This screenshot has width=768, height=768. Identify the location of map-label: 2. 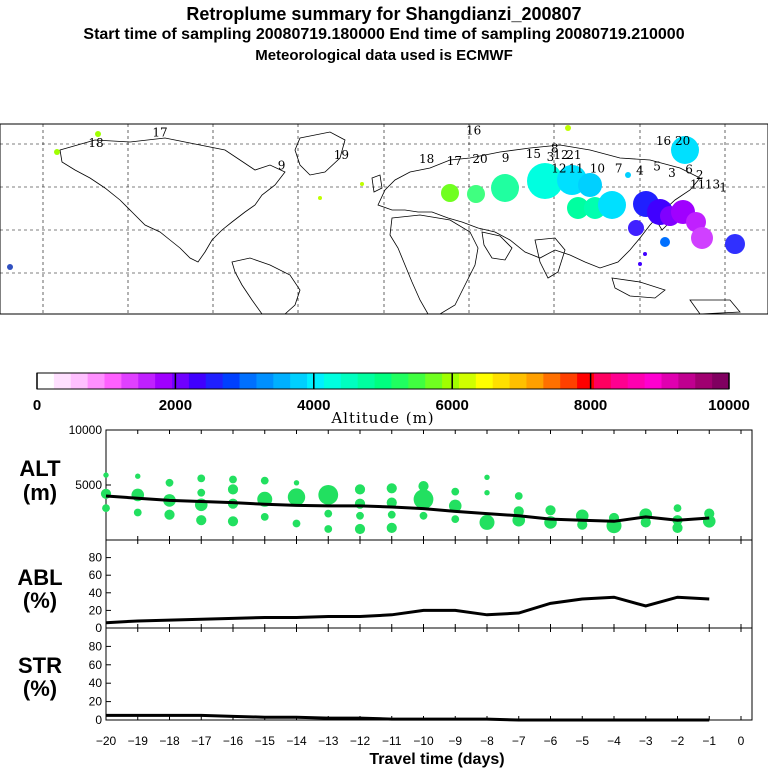
(700, 175).